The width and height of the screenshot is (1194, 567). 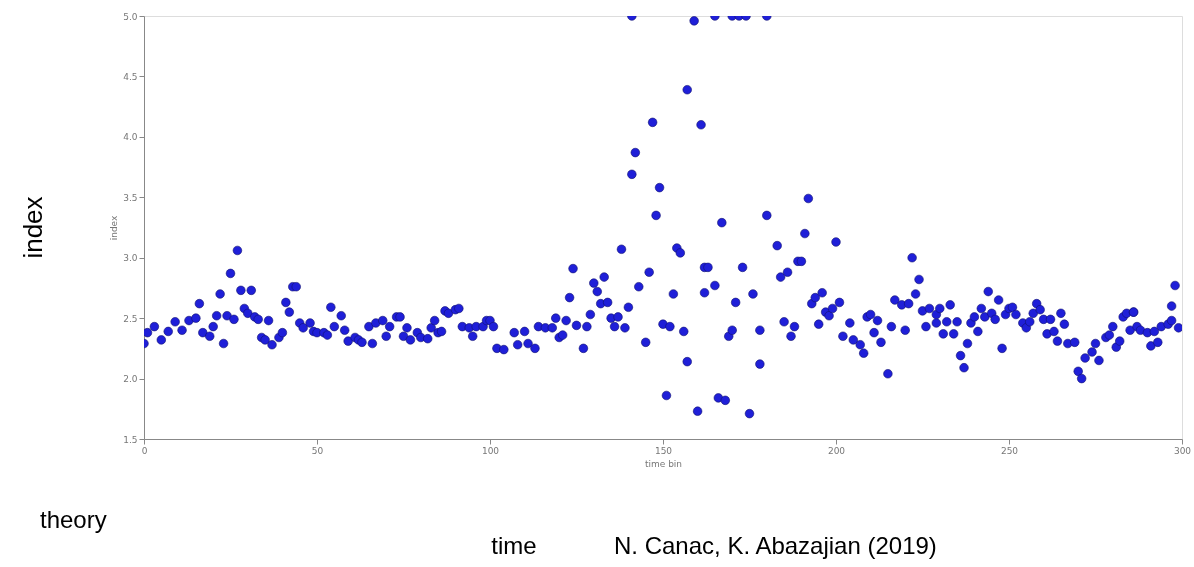 I want to click on x-axis-title: time bin, so click(x=663, y=463).